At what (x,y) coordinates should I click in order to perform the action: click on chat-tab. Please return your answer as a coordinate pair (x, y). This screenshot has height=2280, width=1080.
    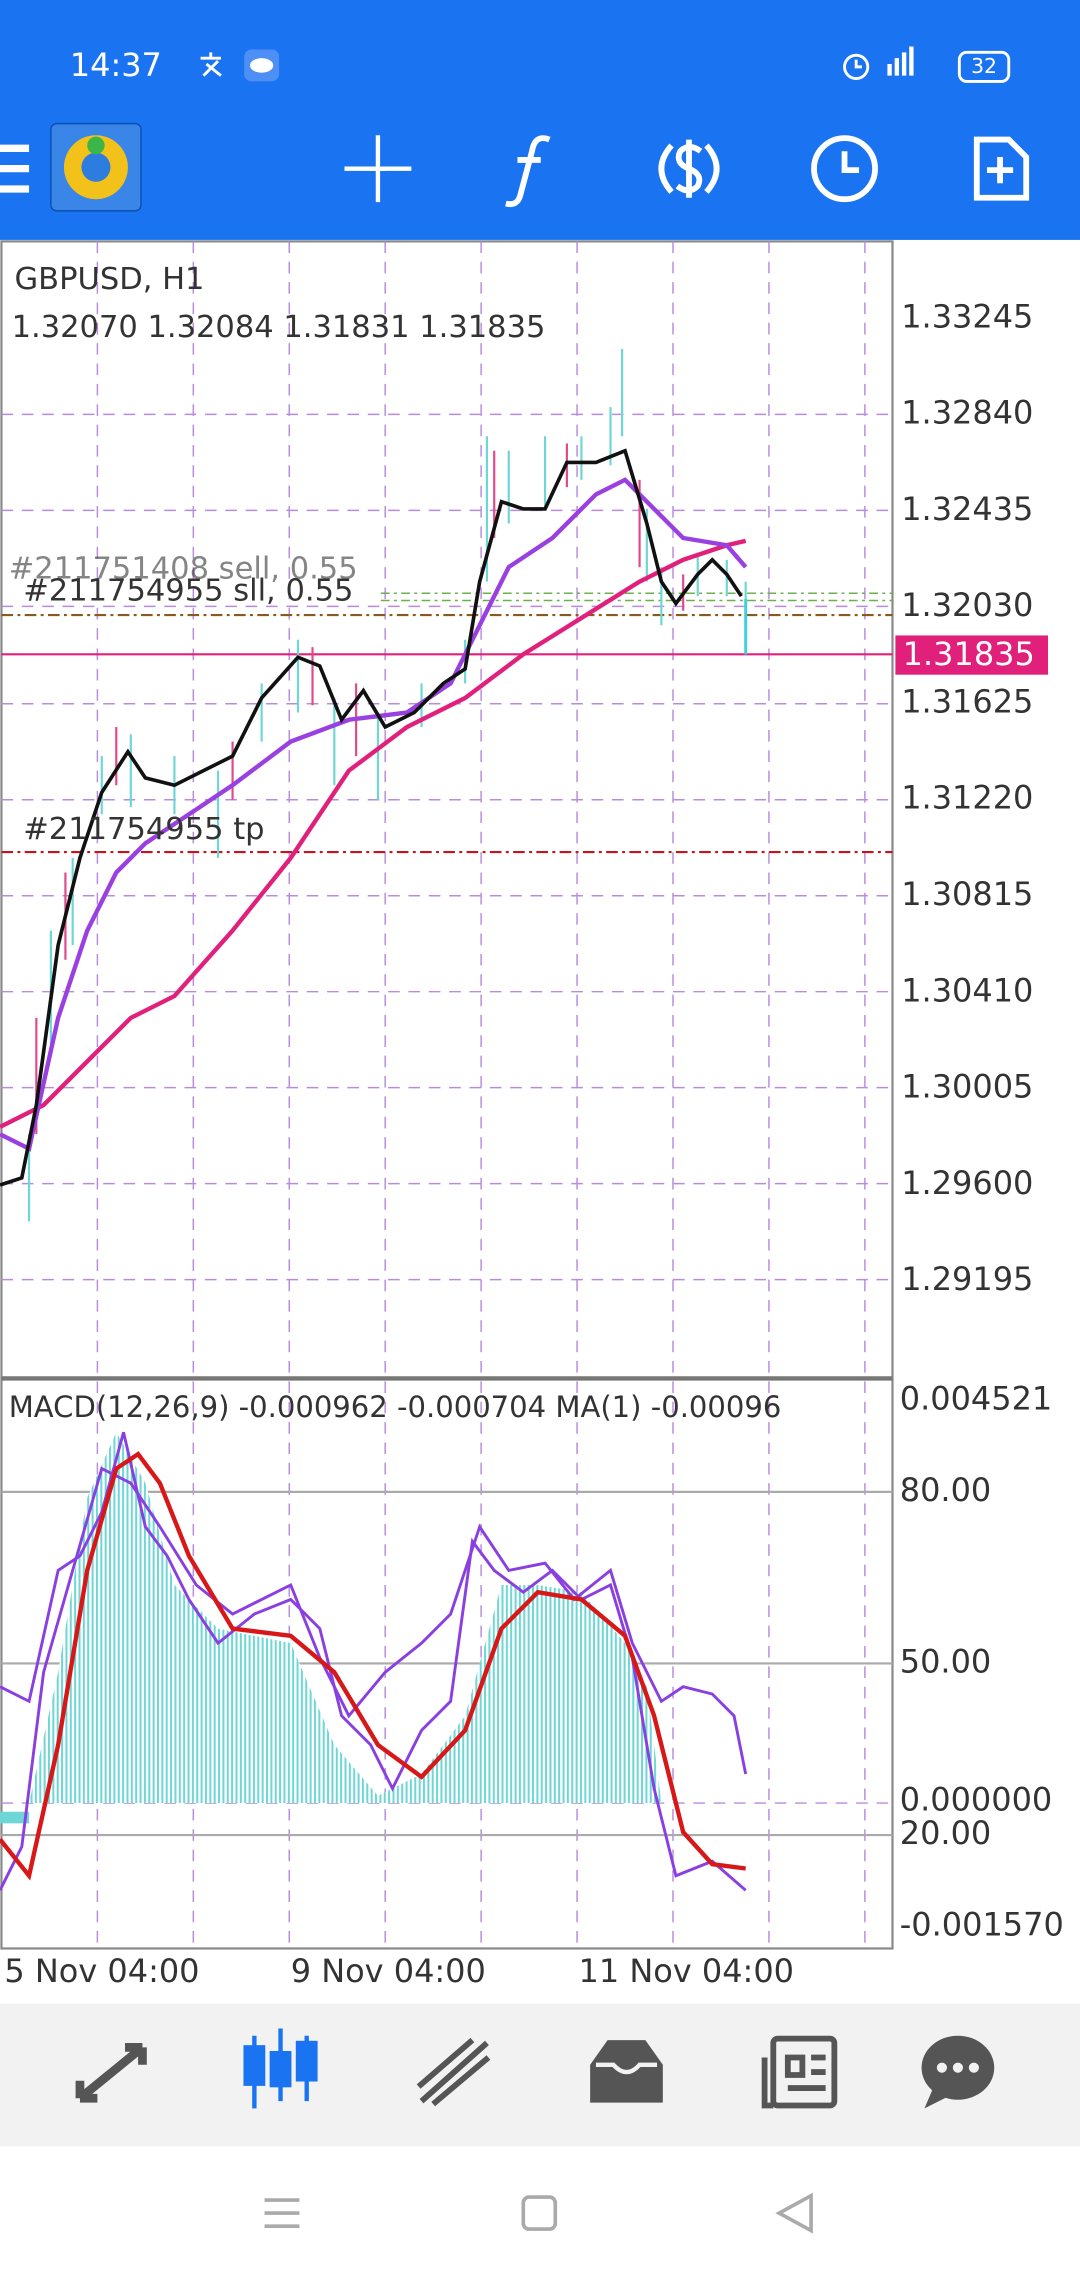
    Looking at the image, I should click on (958, 2072).